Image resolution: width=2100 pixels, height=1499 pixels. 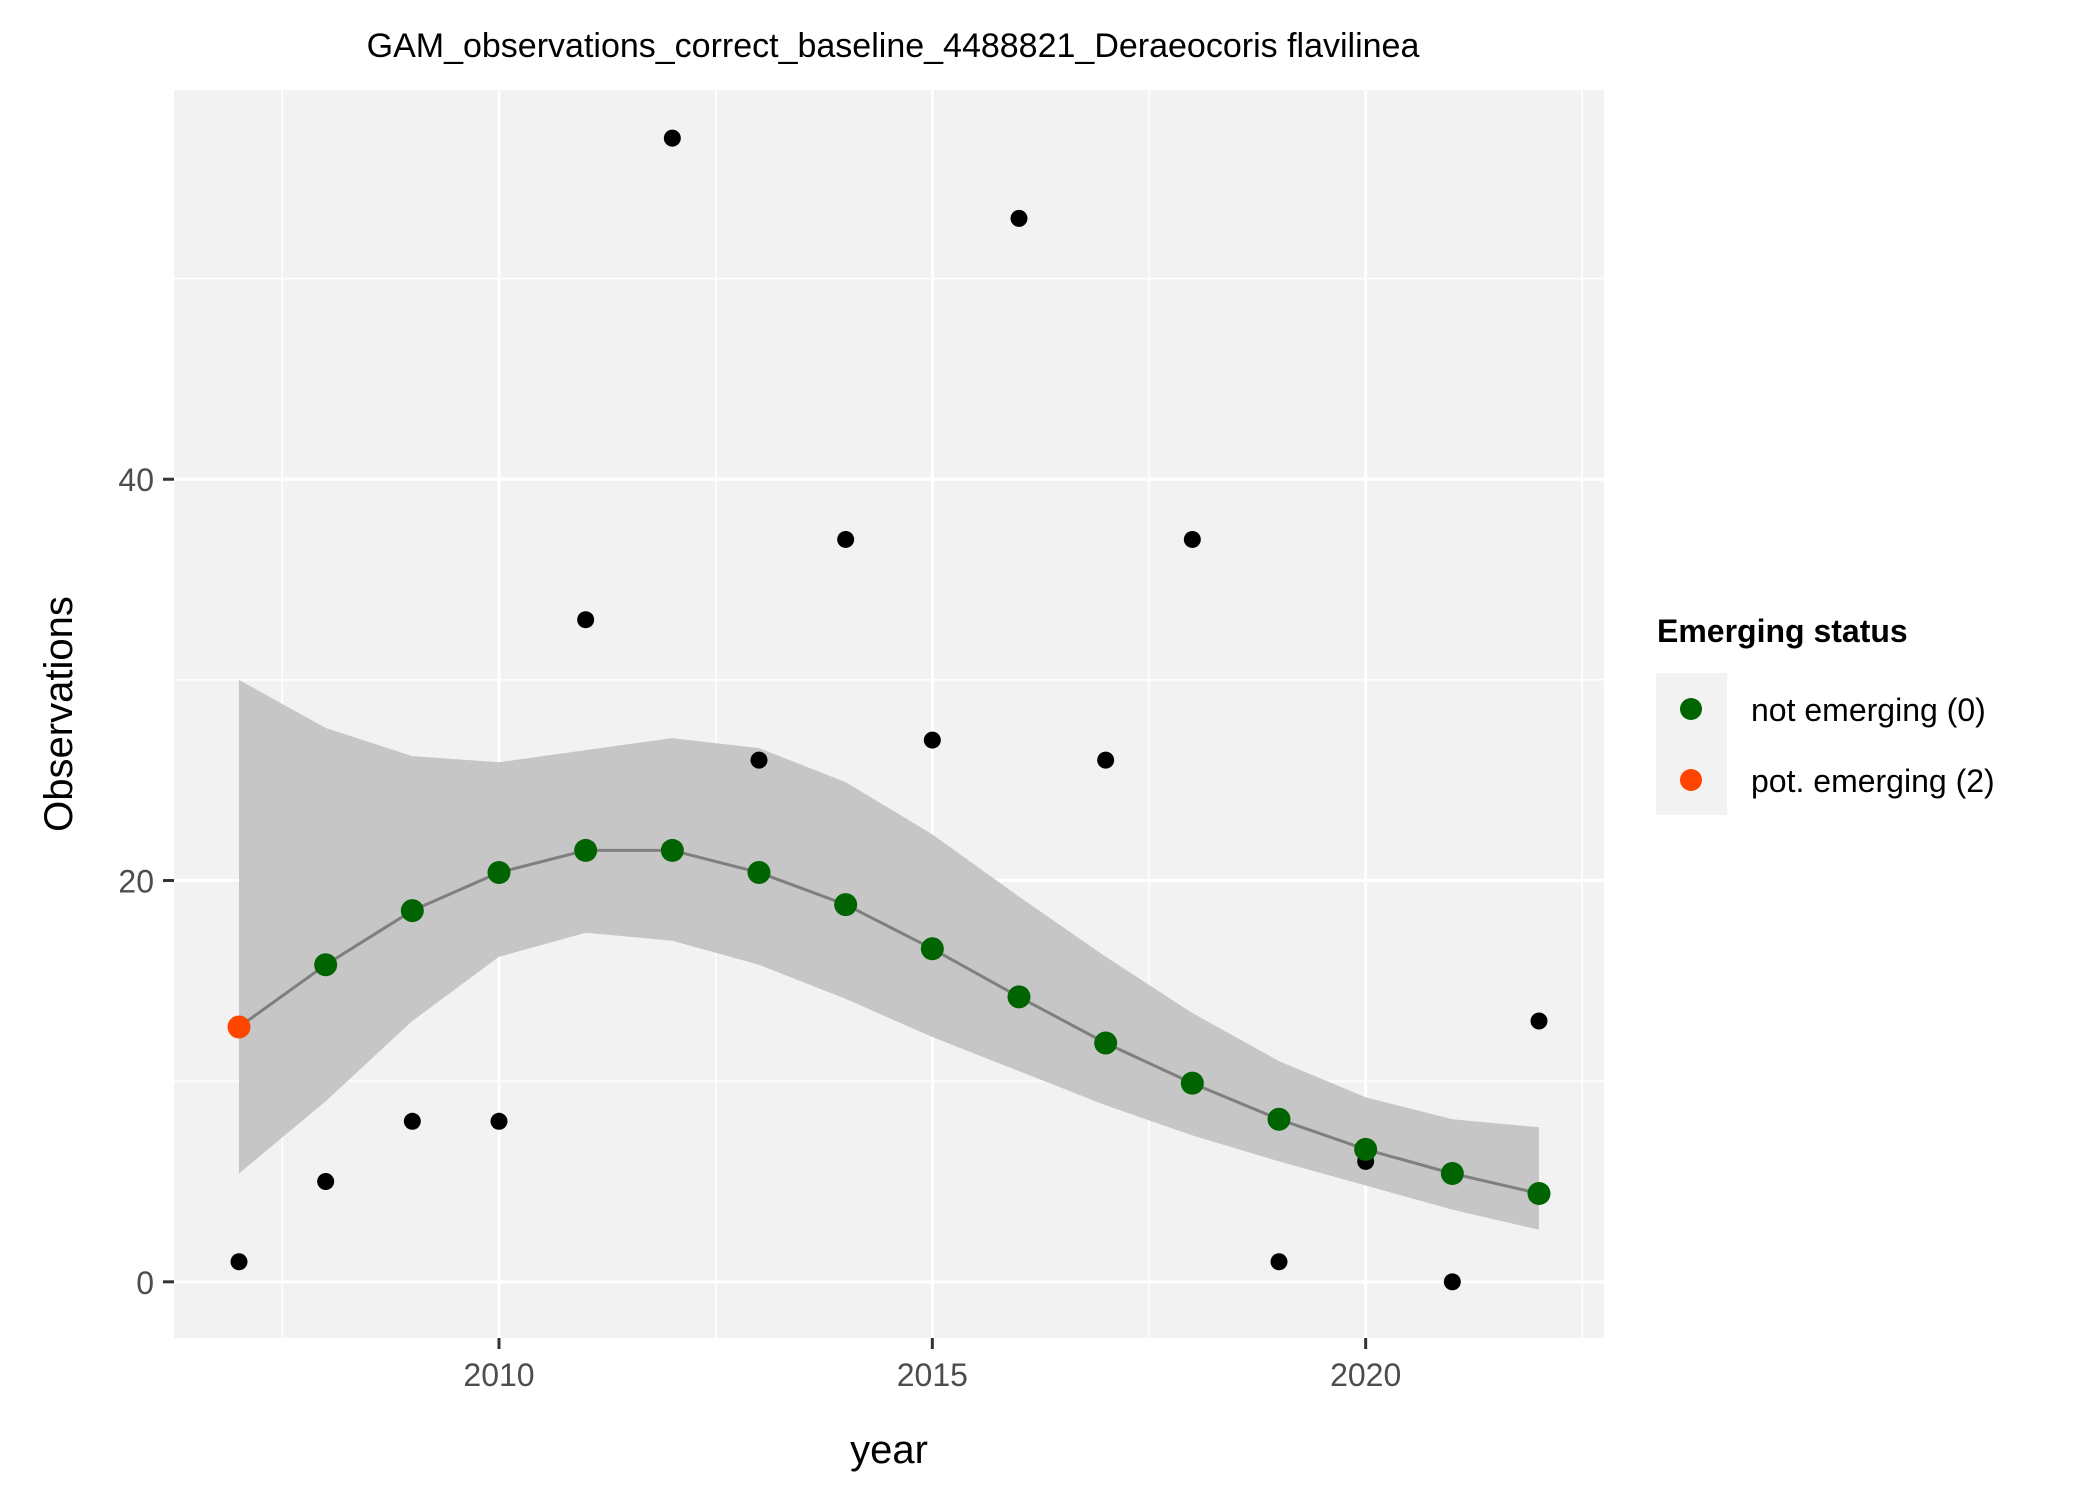 I want to click on x-tick-label: 2015, so click(x=932, y=1375).